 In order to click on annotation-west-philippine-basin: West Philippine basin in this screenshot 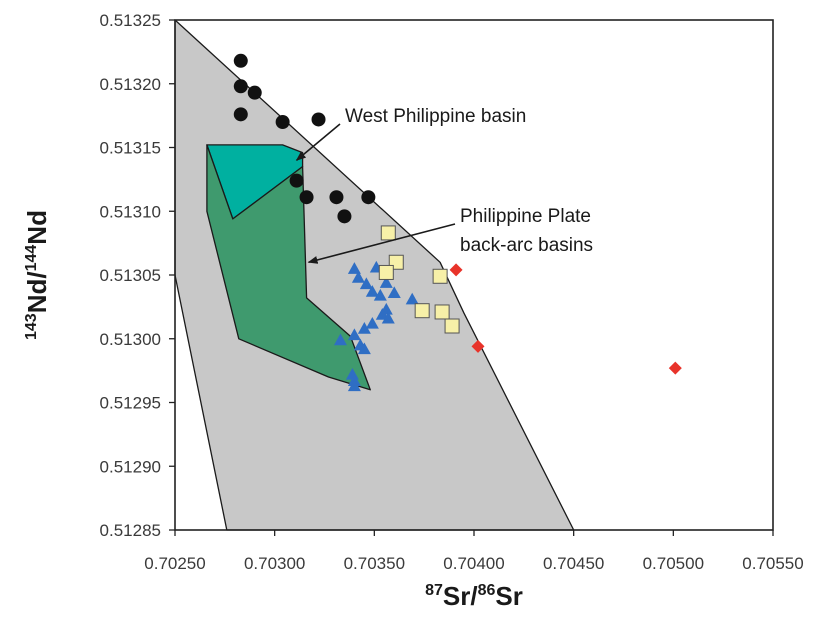, I will do `click(435, 116)`.